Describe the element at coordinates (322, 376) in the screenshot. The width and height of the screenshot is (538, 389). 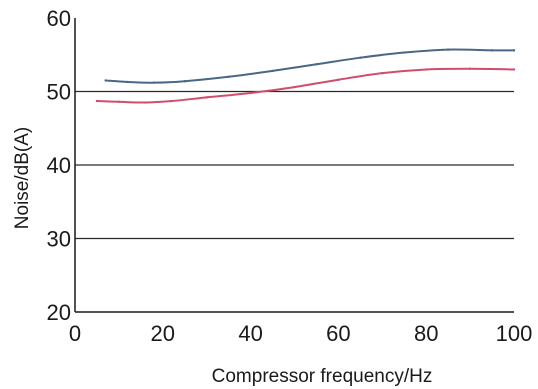
I see `x-axis-title: Compressor frequency/Hz` at that location.